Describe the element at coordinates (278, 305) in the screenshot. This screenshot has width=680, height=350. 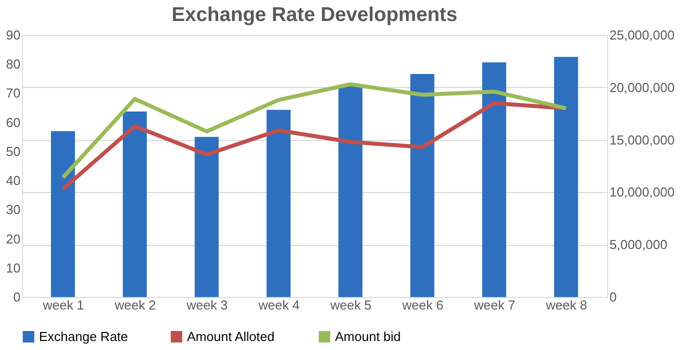
I see `x-tick-label: week 4` at that location.